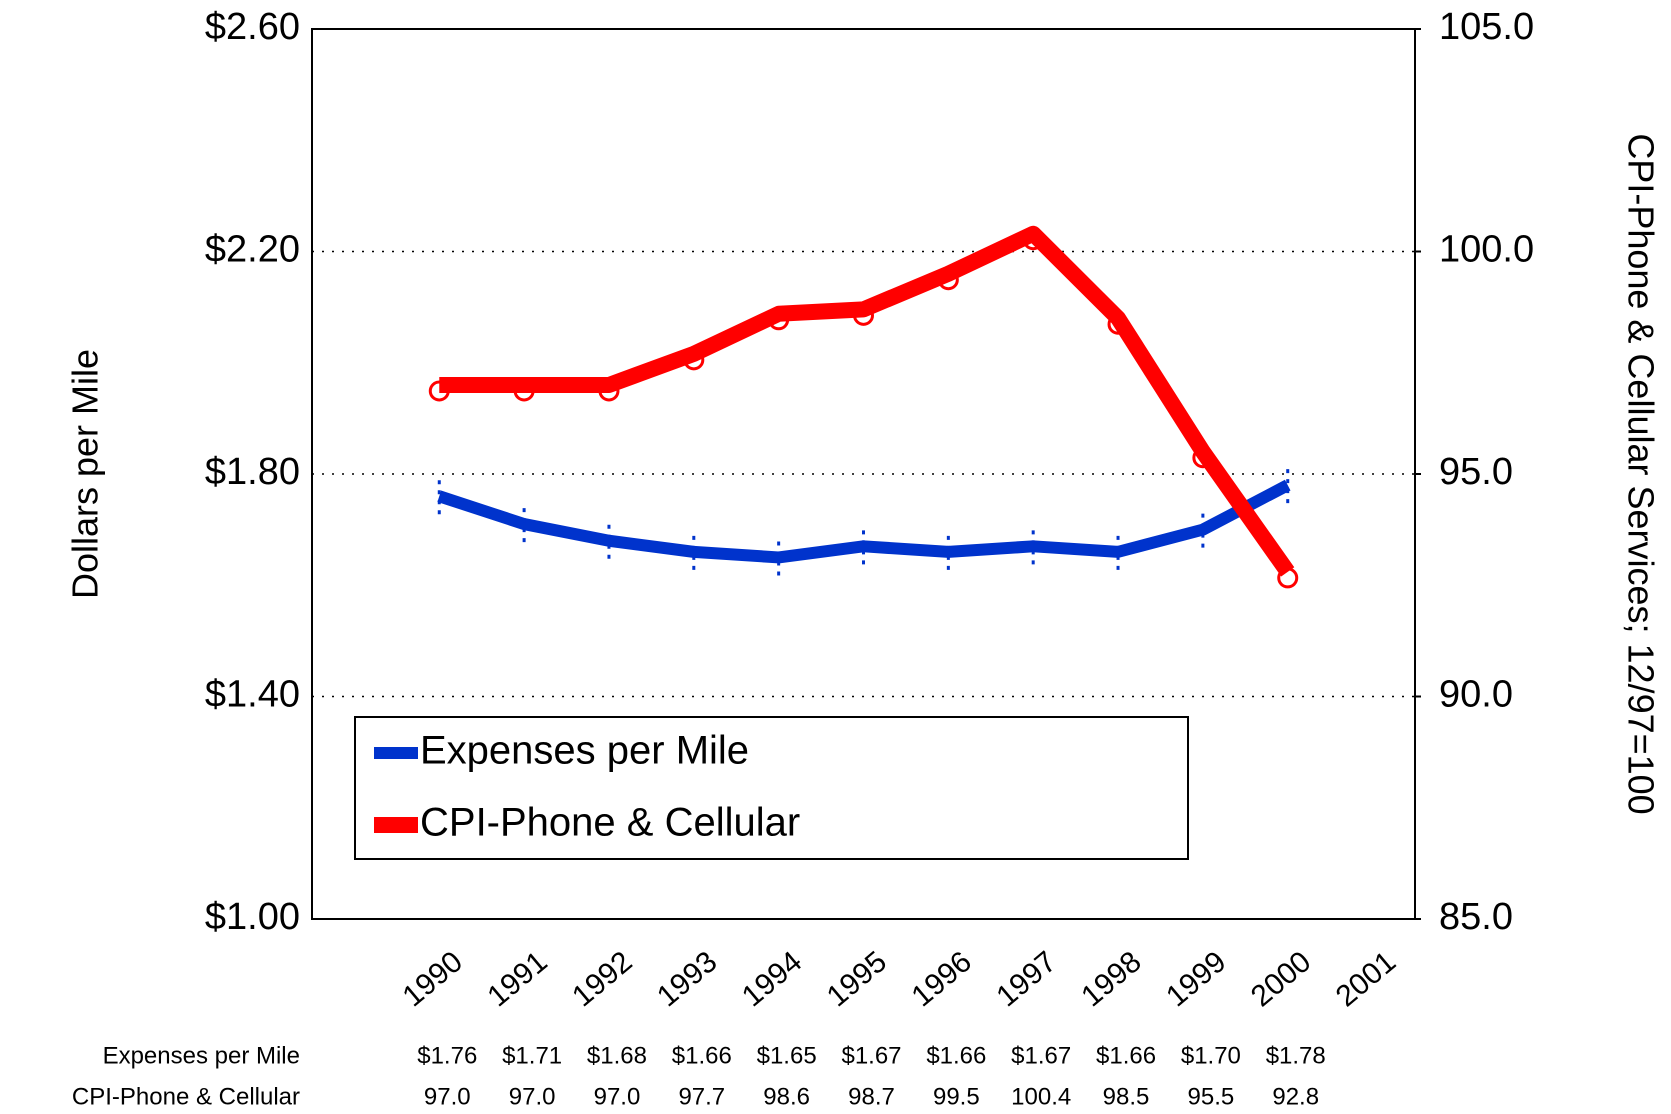 This screenshot has height=1114, width=1671. I want to click on legend-label: Expenses per Mile, so click(584, 751).